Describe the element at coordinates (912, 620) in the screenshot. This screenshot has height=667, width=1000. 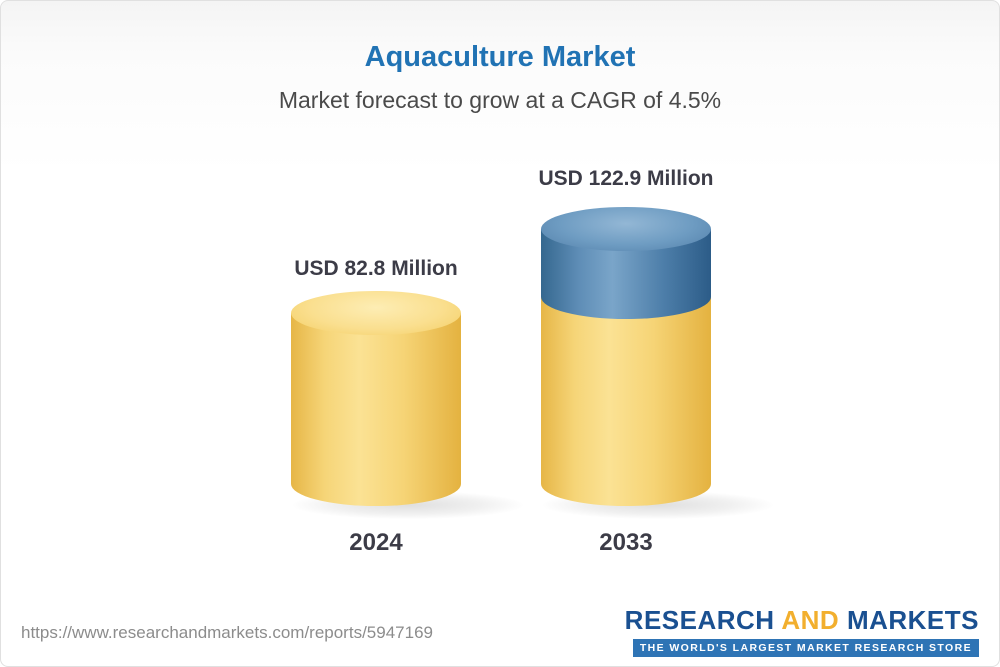
I see `logo-word-markets: MARKETS` at that location.